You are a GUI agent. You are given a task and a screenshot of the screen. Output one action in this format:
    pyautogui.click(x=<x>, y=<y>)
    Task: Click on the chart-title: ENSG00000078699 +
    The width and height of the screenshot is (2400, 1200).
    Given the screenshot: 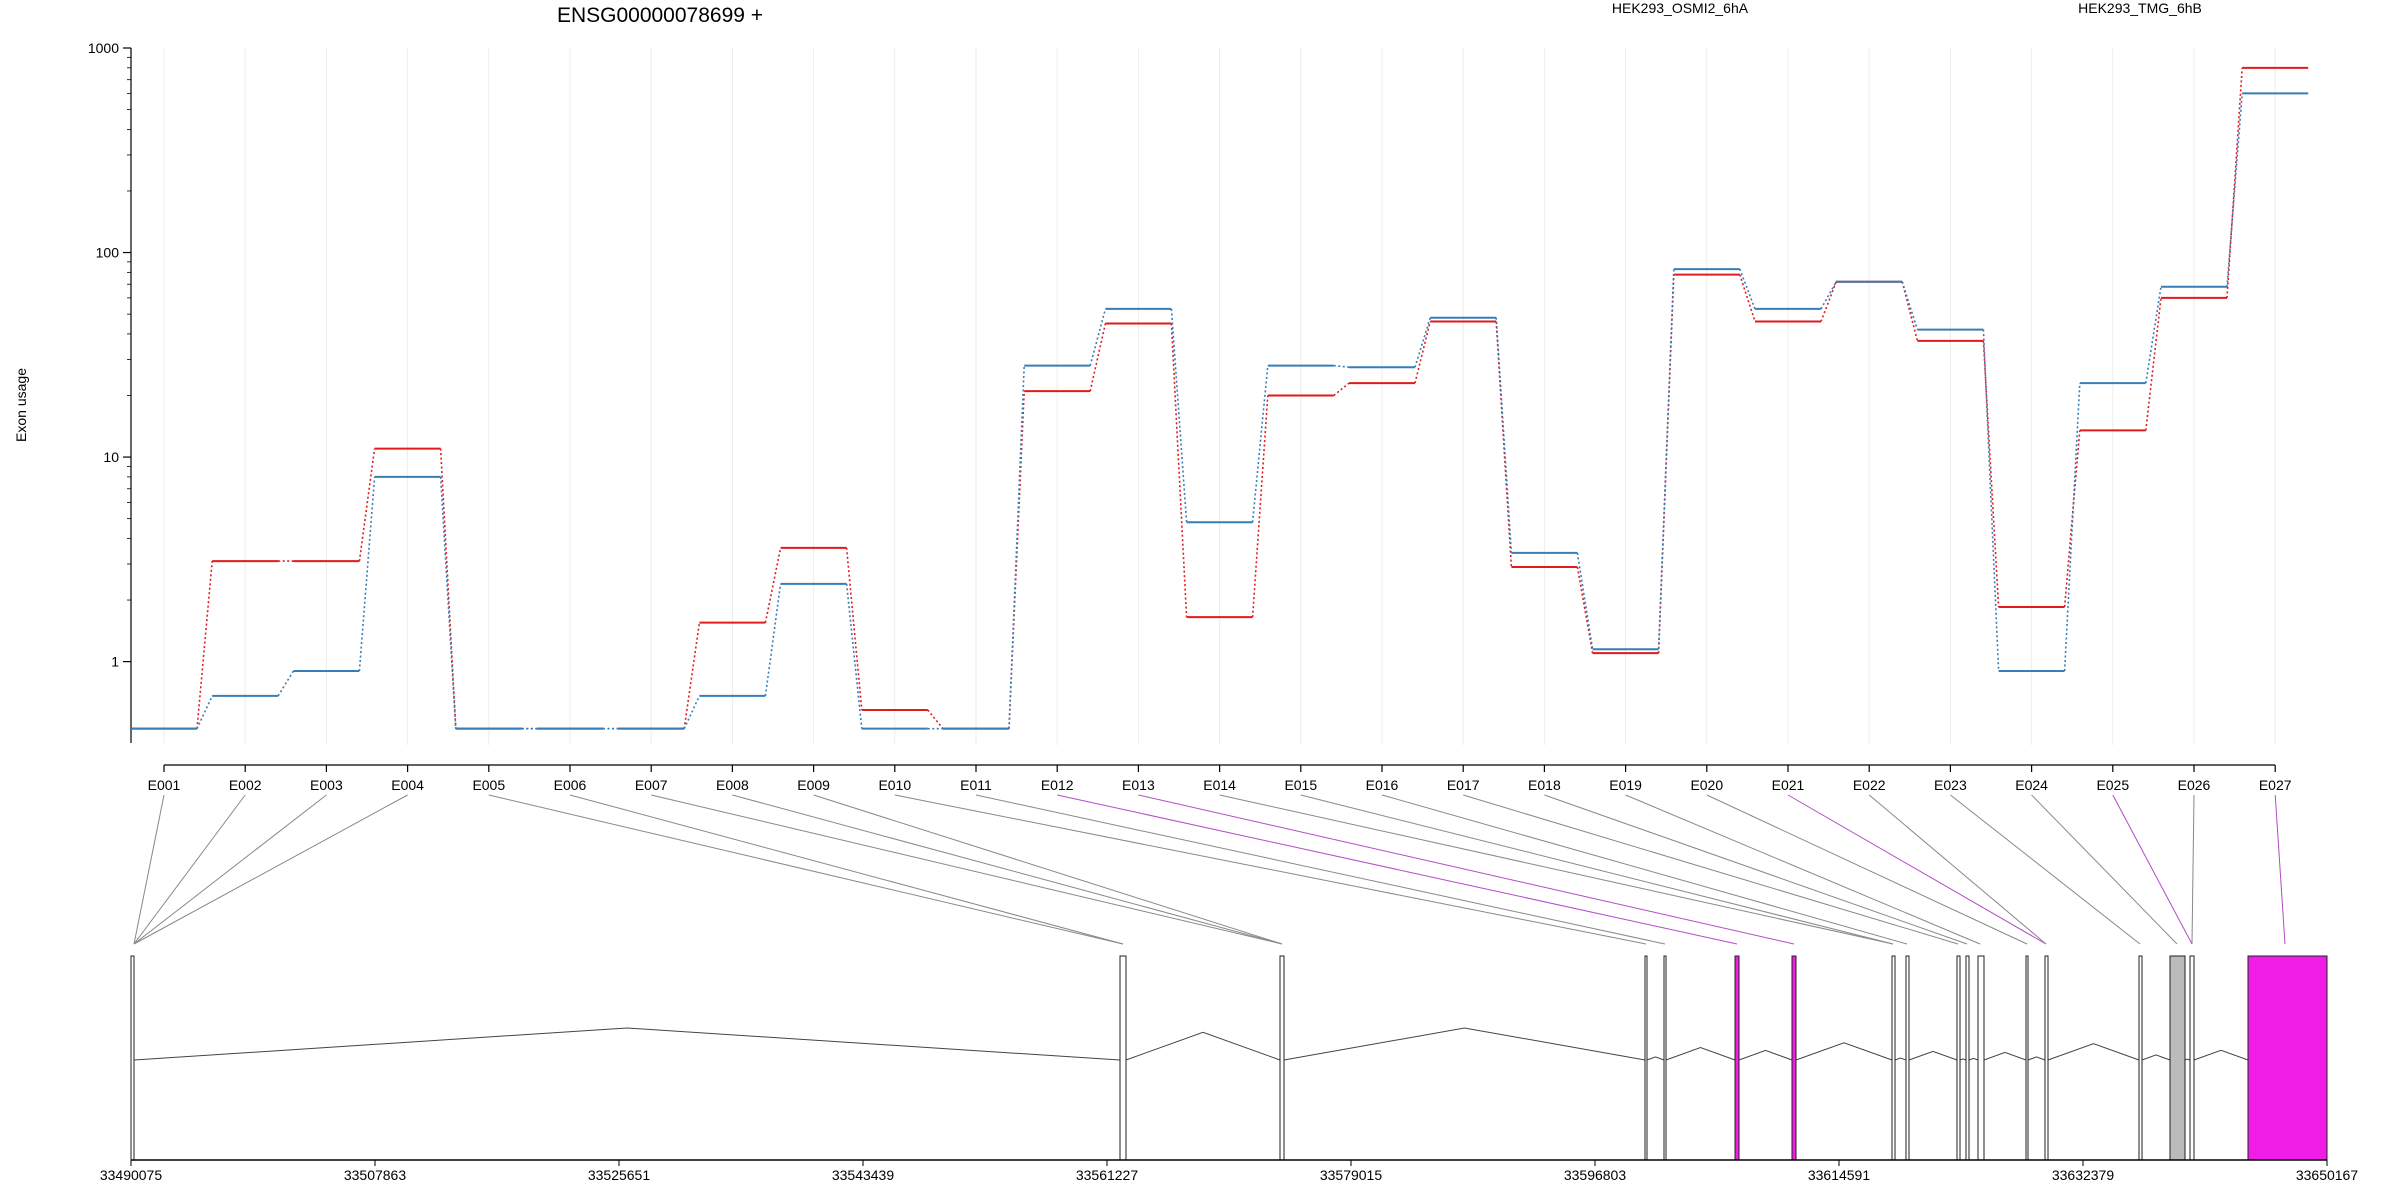 What is the action you would take?
    pyautogui.click(x=660, y=15)
    